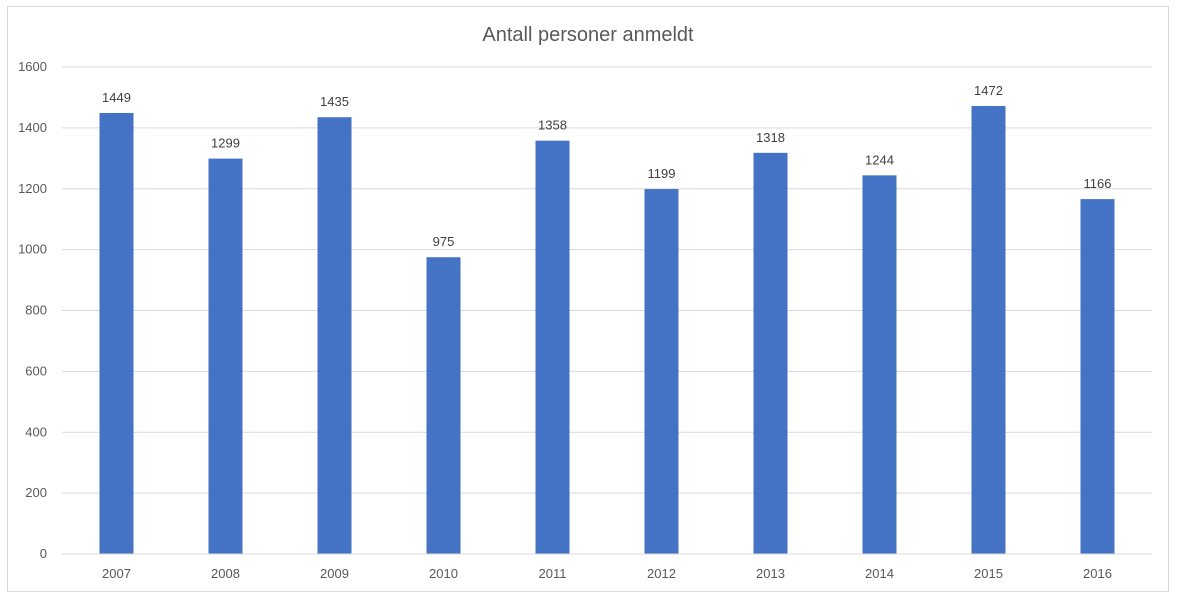 The height and width of the screenshot is (600, 1177). What do you see at coordinates (879, 365) in the screenshot?
I see `bar-2014` at bounding box center [879, 365].